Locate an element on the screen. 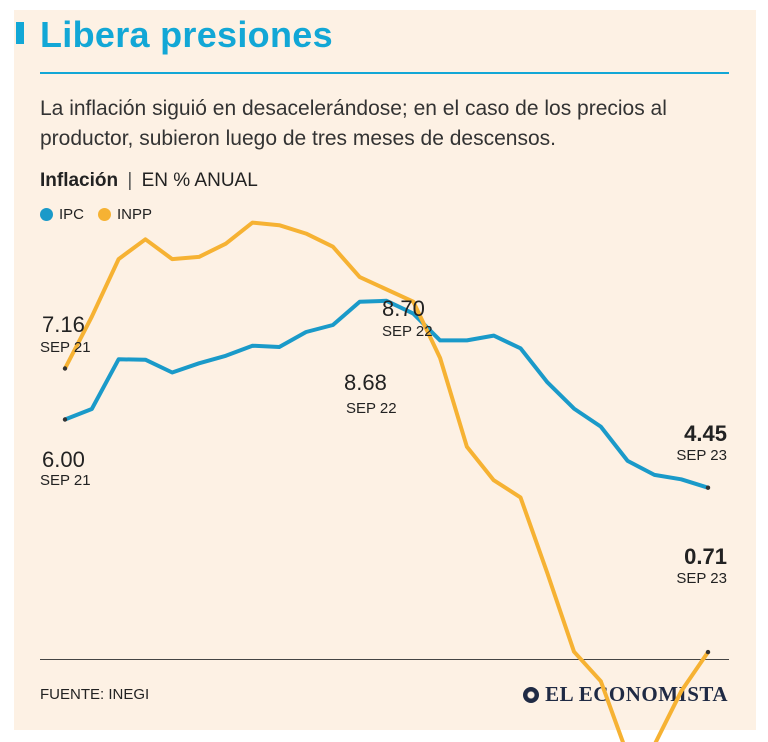 The height and width of the screenshot is (742, 768). annotation-date-0: SEP 21 is located at coordinates (65, 347).